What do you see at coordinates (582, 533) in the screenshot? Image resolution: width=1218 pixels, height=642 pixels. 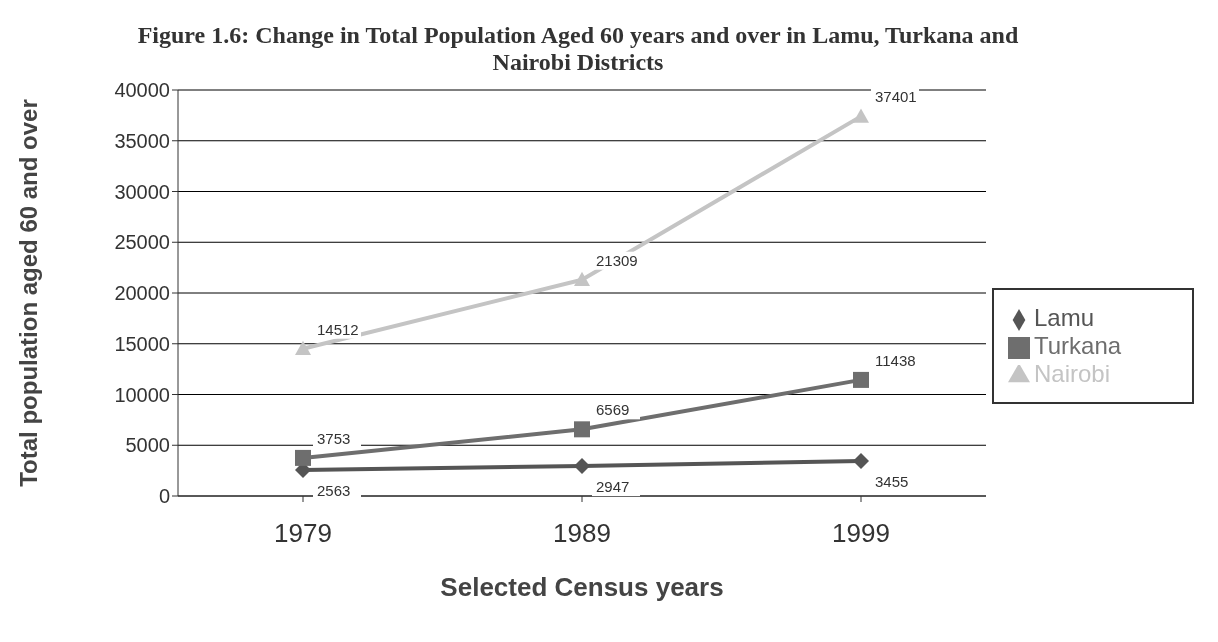 I see `x-tick-label: 1989` at bounding box center [582, 533].